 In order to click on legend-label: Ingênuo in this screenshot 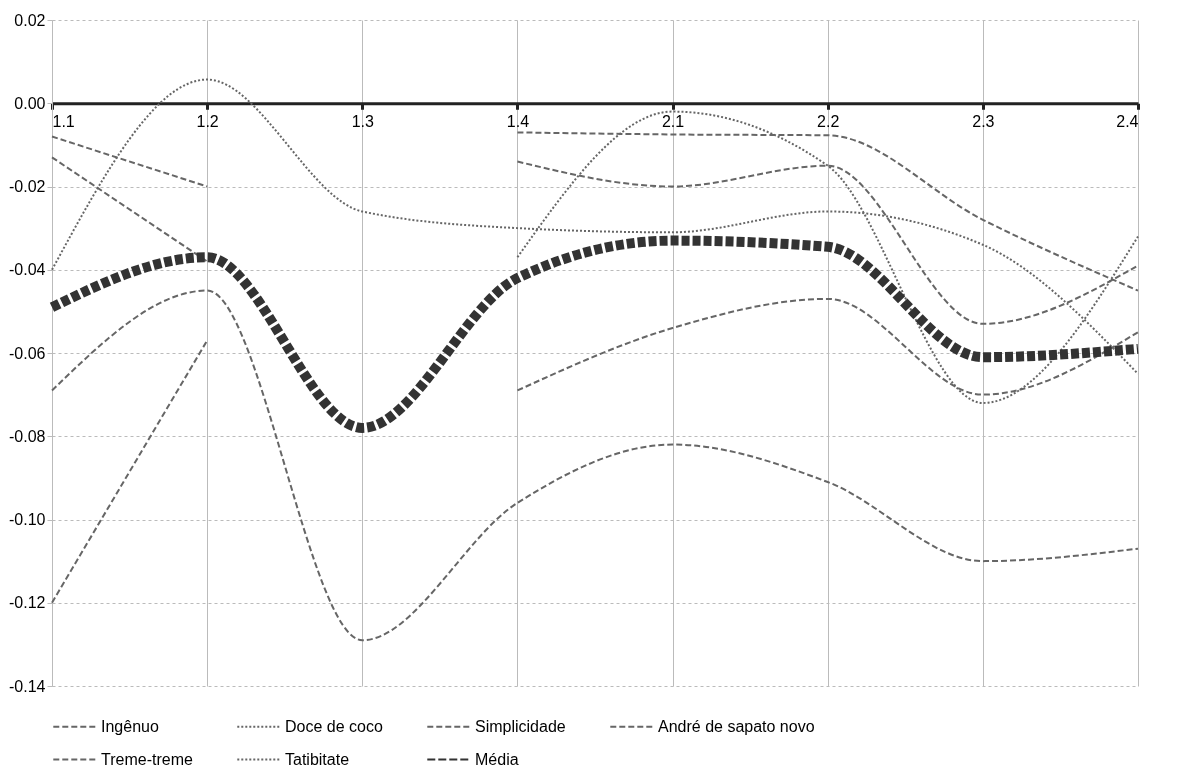, I will do `click(130, 726)`.